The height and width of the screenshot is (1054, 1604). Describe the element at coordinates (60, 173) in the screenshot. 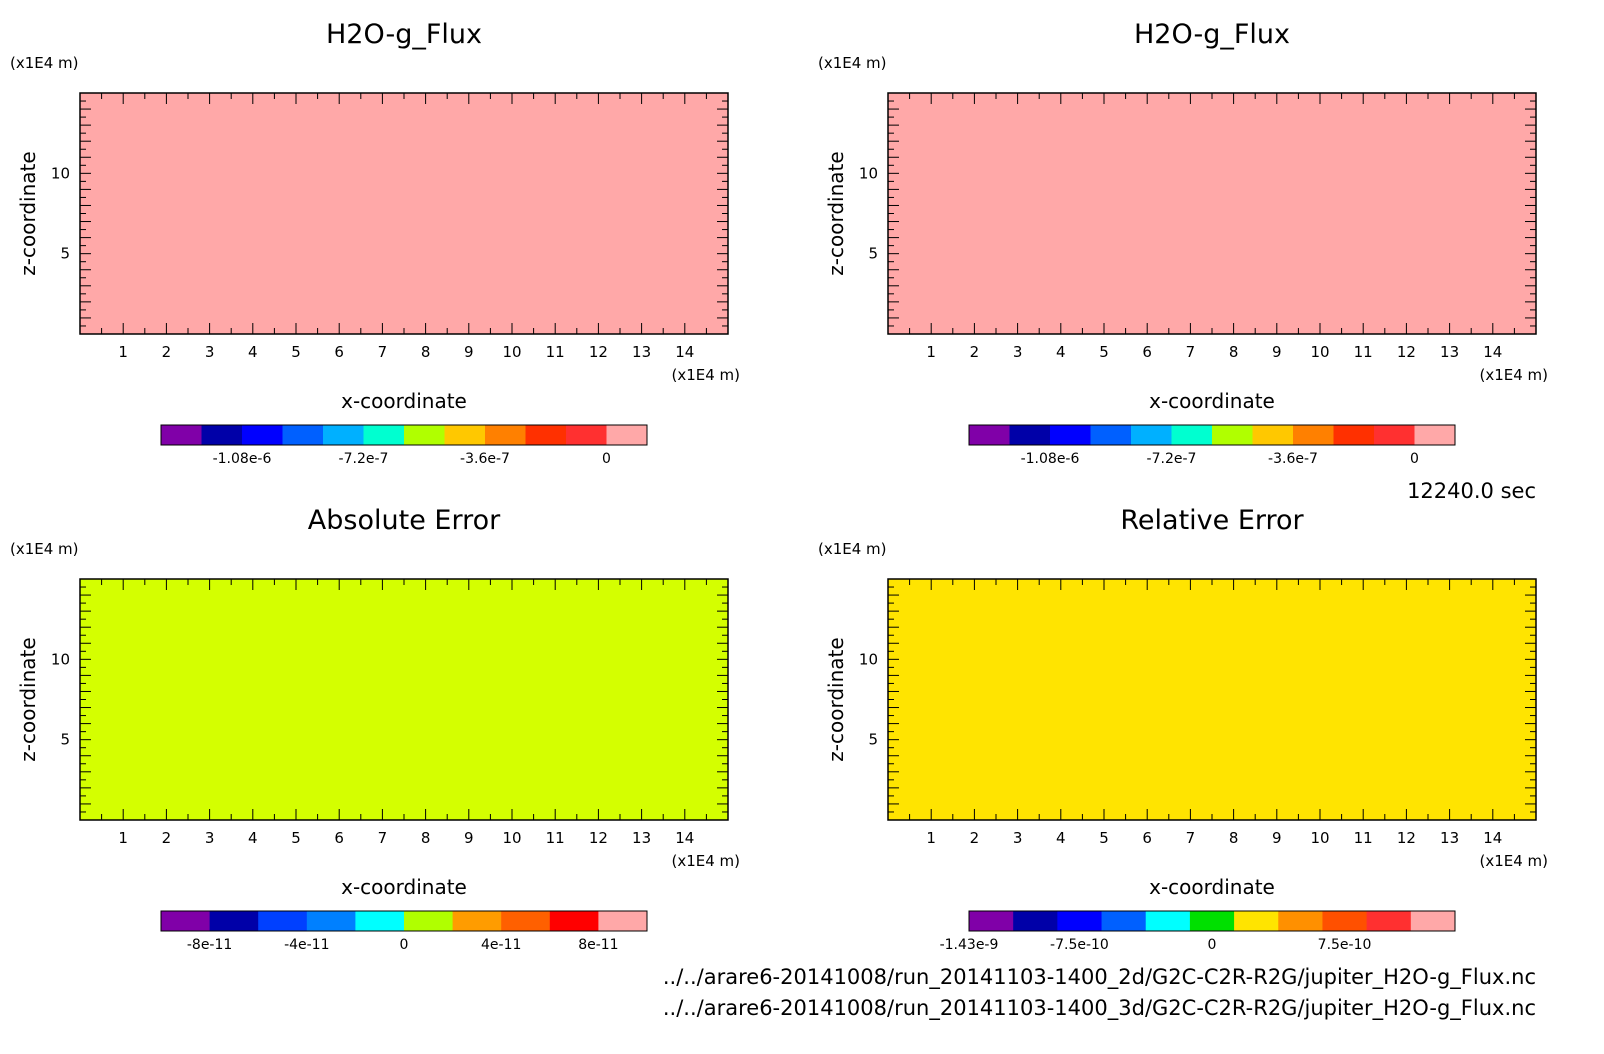

I see `y-tick-label: 10` at that location.